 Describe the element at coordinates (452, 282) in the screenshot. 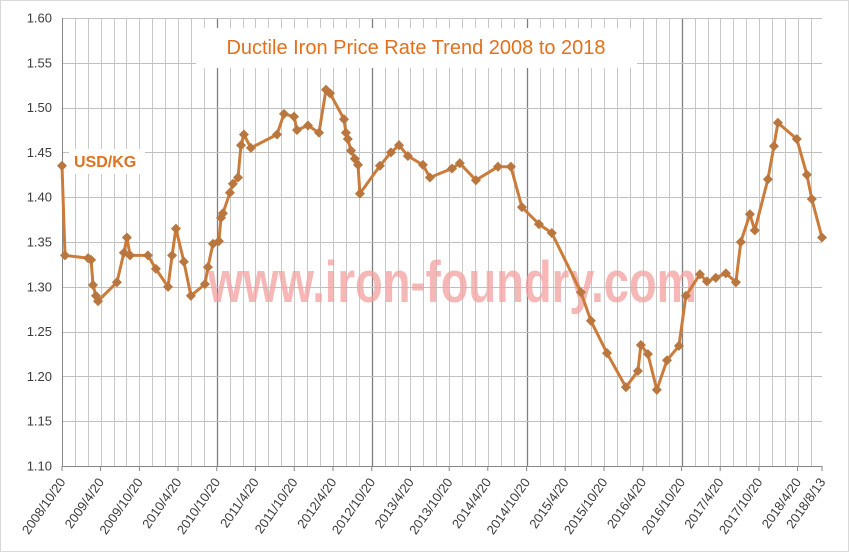

I see `watermark: www.iron-foundry.com` at that location.